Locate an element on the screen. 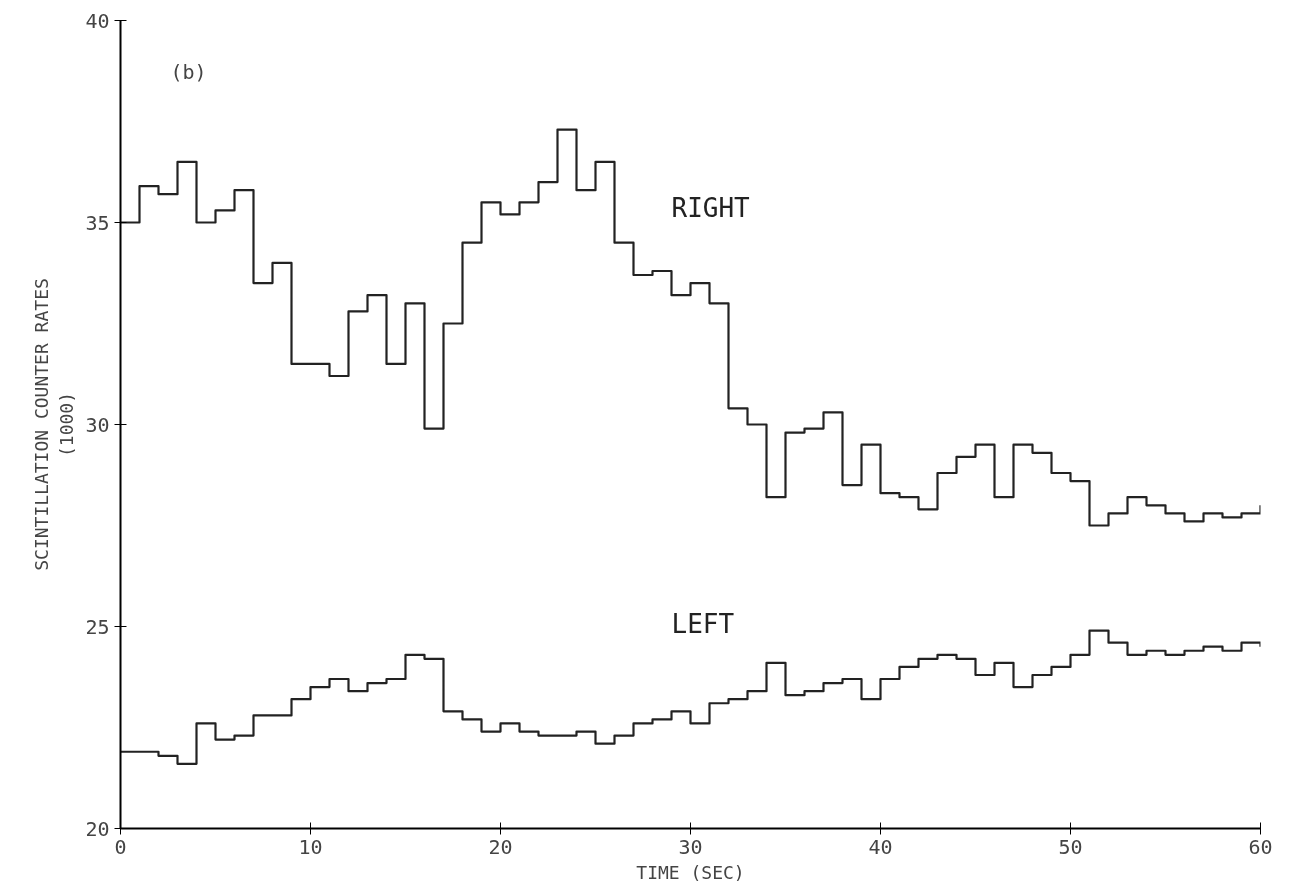 The image size is (1301, 895). x-tick-label: 20 is located at coordinates (500, 846).